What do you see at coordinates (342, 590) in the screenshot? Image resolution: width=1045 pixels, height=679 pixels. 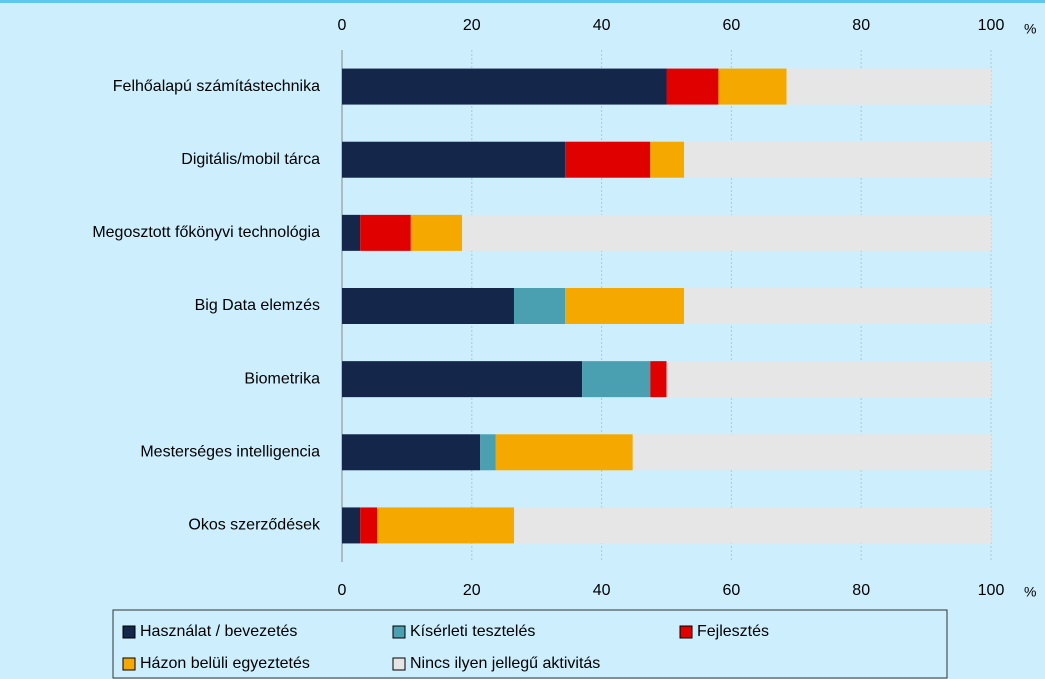 I see `x-tick-label-bottom: 0` at bounding box center [342, 590].